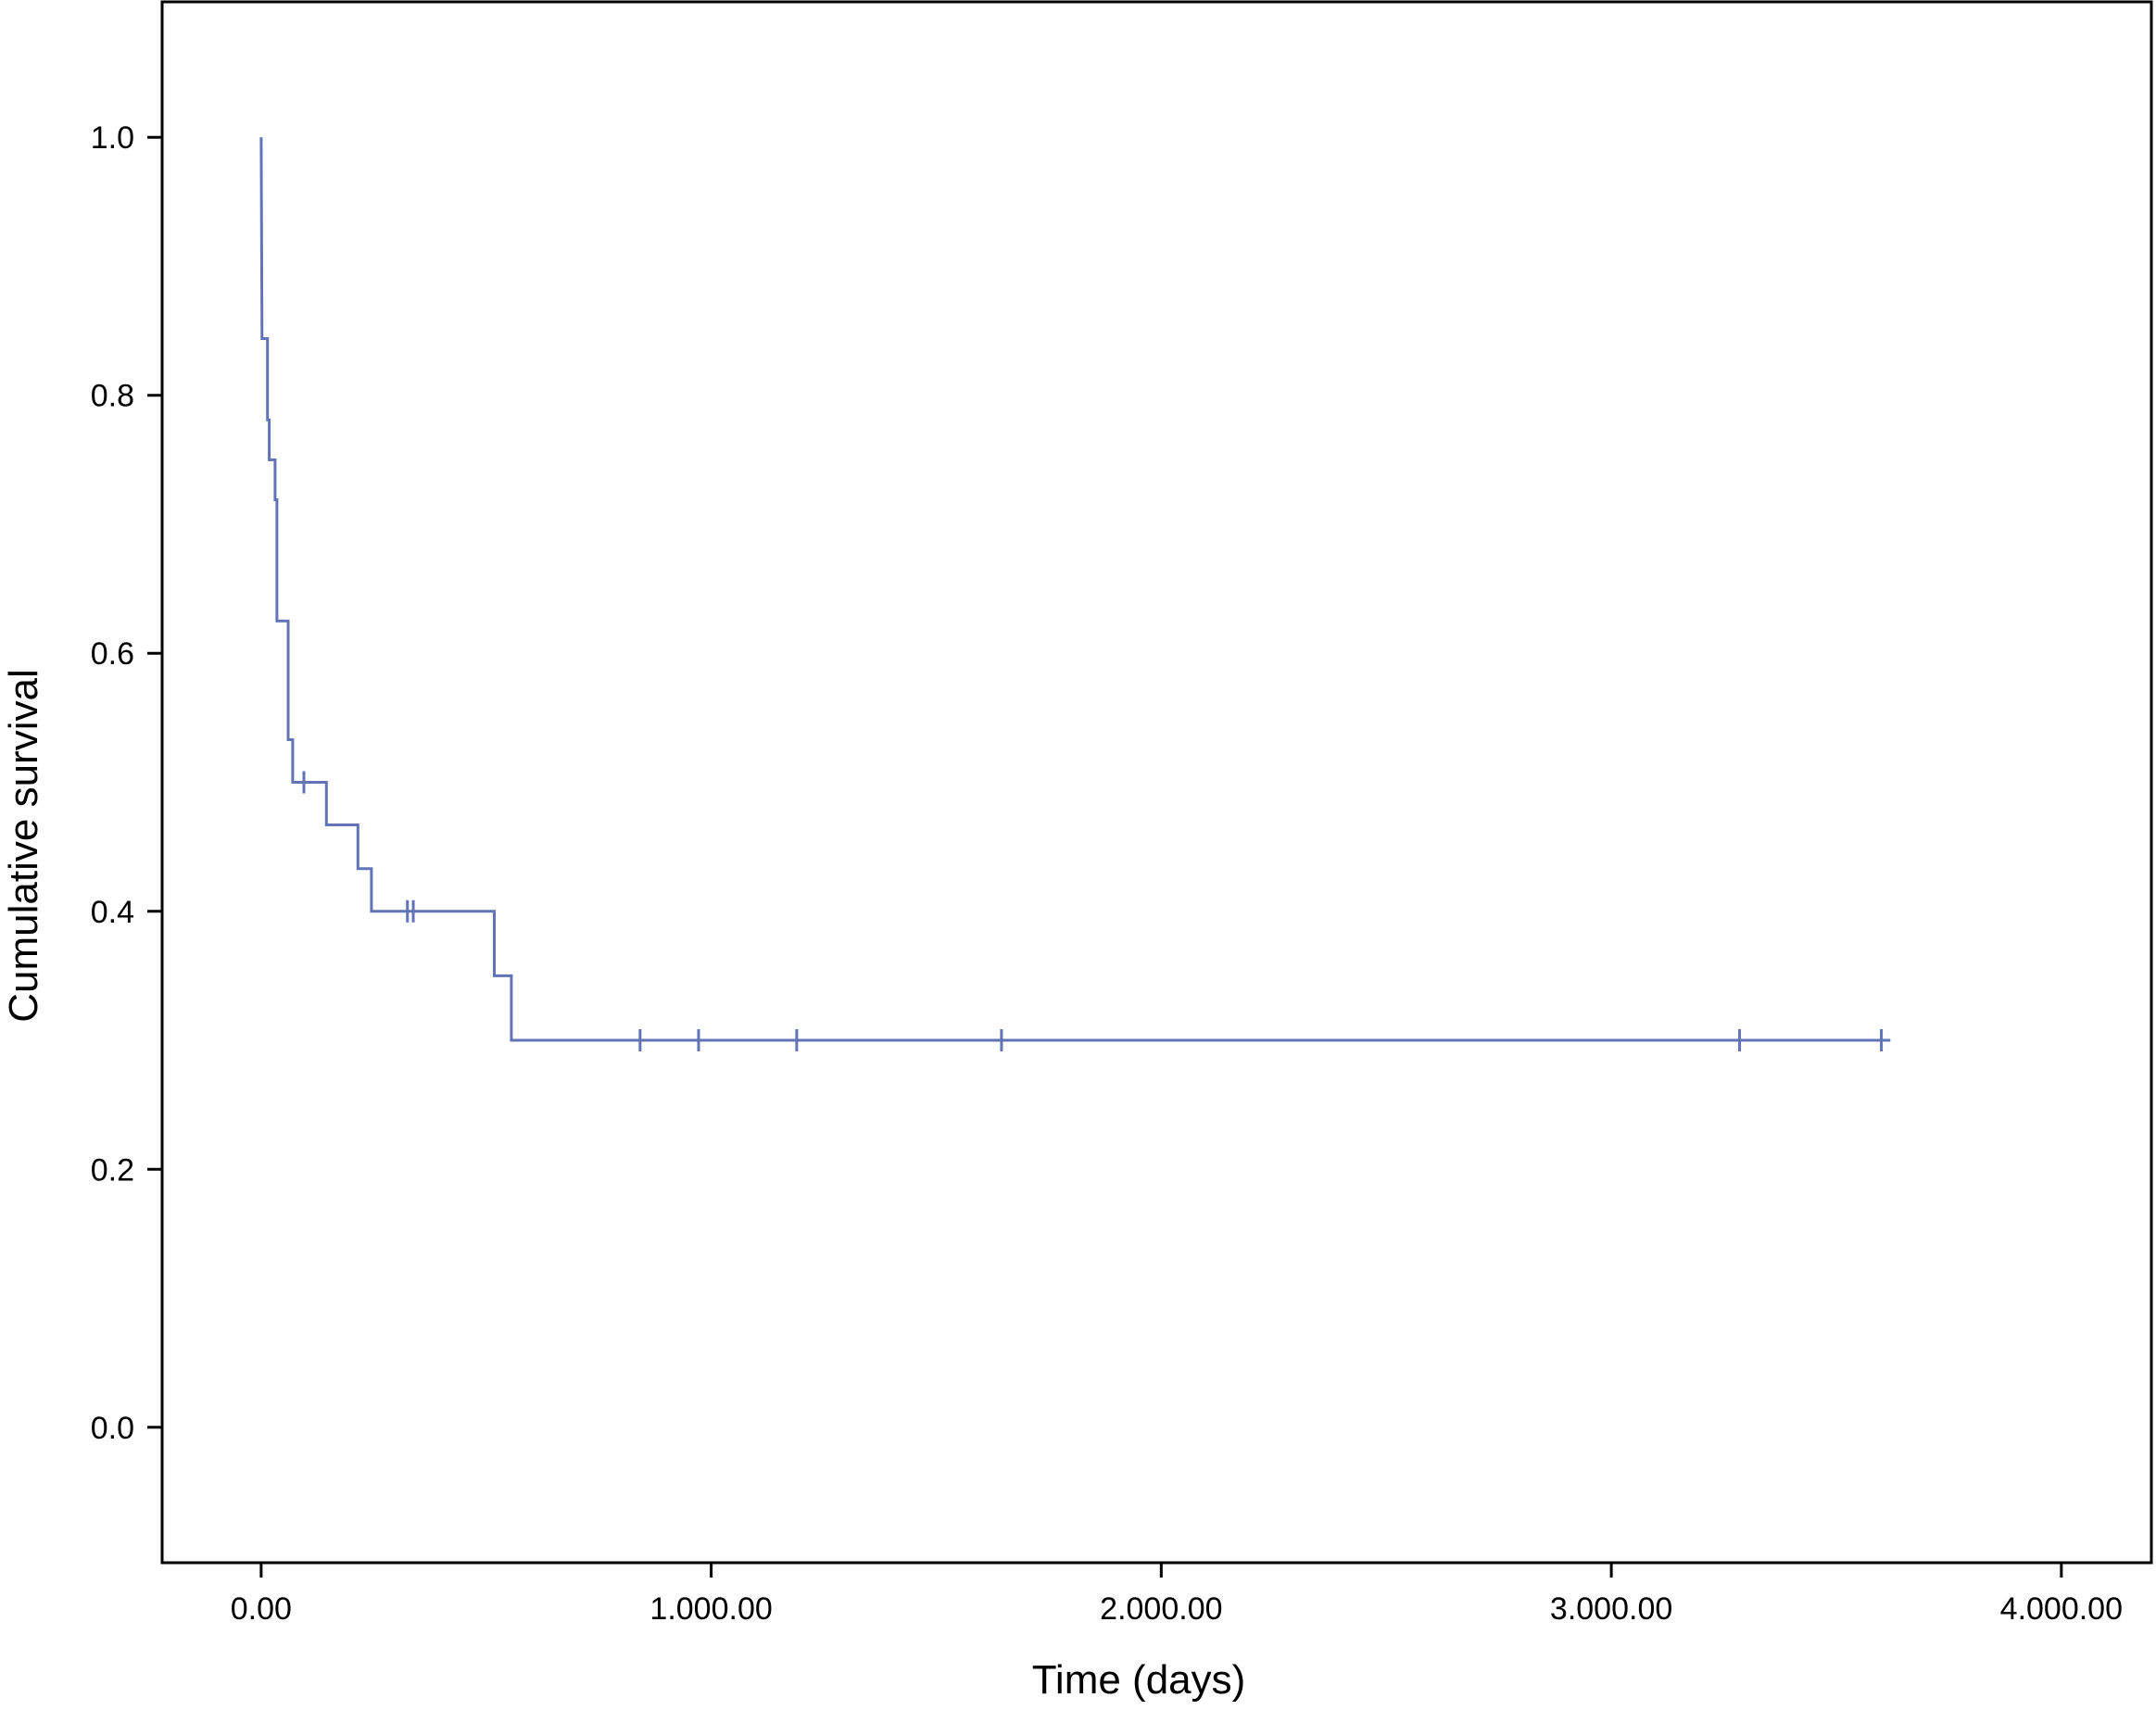 The height and width of the screenshot is (1710, 2156). What do you see at coordinates (1139, 1680) in the screenshot?
I see `x-axis-title: Time (days)` at bounding box center [1139, 1680].